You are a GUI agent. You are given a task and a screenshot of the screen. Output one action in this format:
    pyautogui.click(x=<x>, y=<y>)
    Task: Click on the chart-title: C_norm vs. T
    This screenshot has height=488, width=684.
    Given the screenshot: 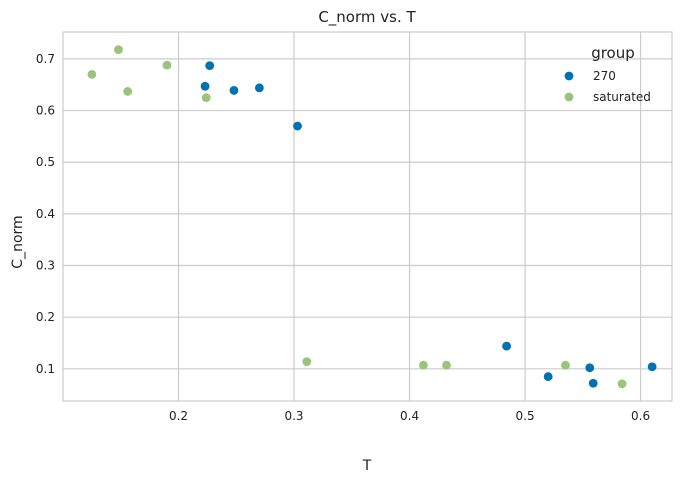 What is the action you would take?
    pyautogui.click(x=367, y=17)
    